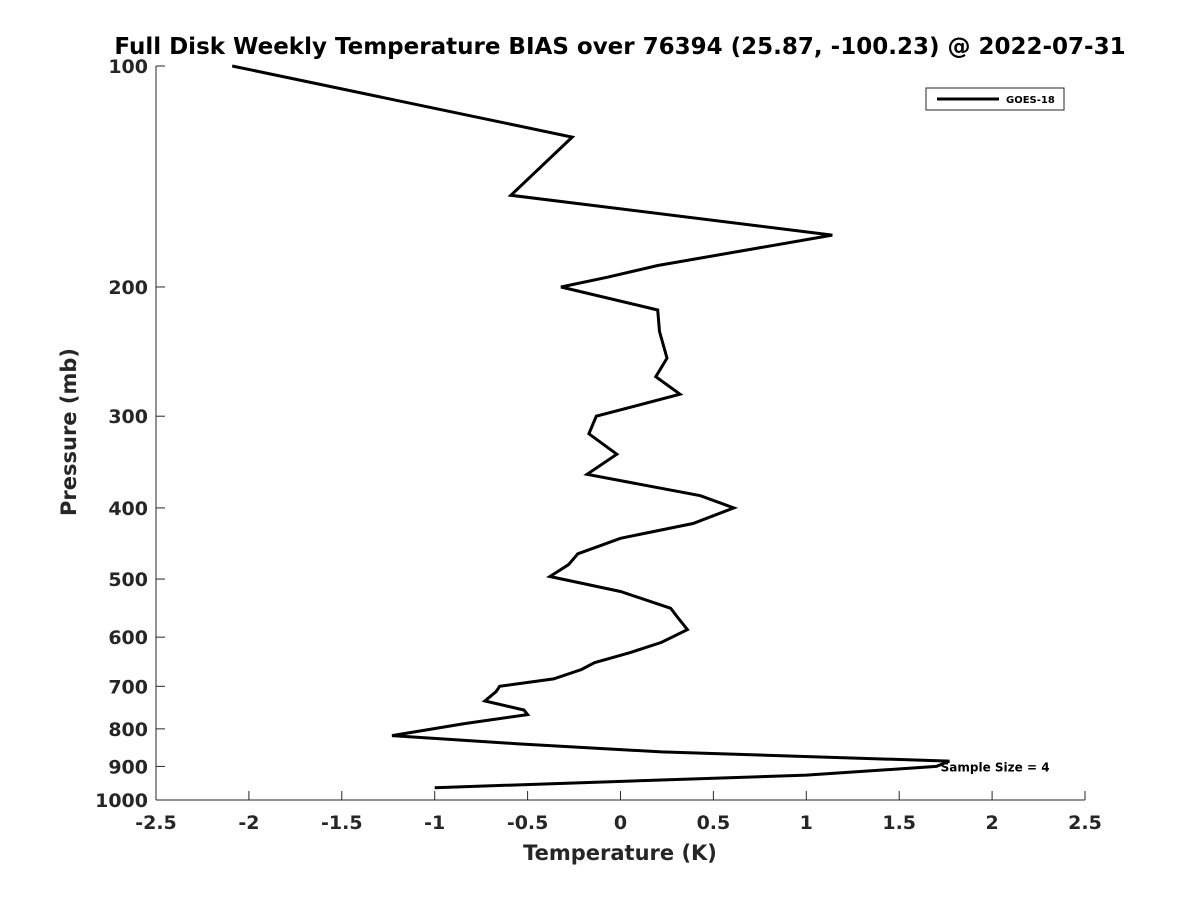 The image size is (1200, 900). What do you see at coordinates (620, 823) in the screenshot?
I see `x-tick-label: 0` at bounding box center [620, 823].